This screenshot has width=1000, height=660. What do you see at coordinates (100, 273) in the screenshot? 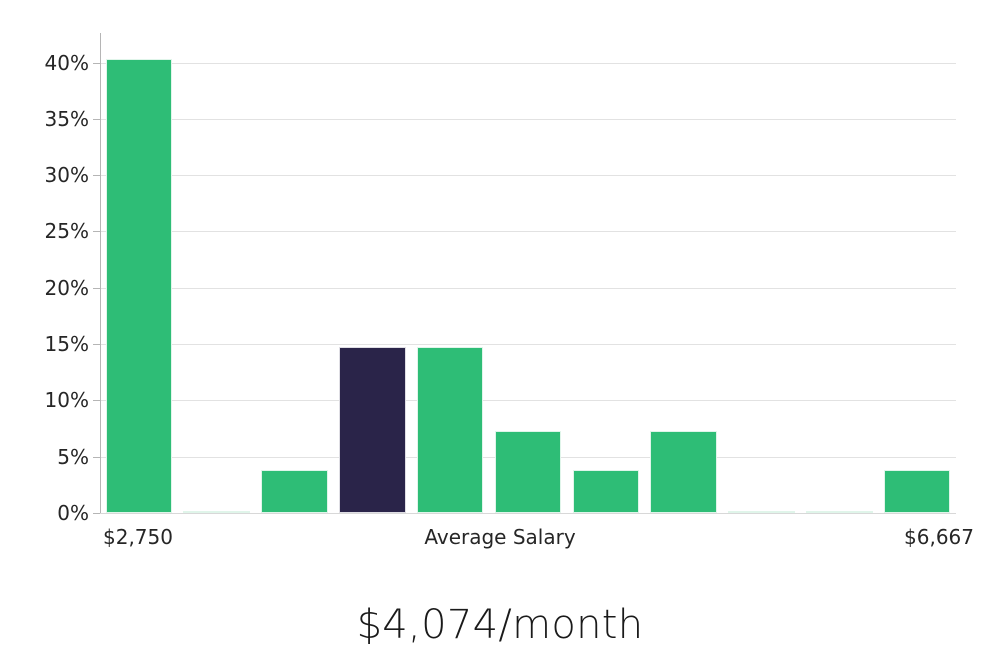
I see `y-axis-spine` at bounding box center [100, 273].